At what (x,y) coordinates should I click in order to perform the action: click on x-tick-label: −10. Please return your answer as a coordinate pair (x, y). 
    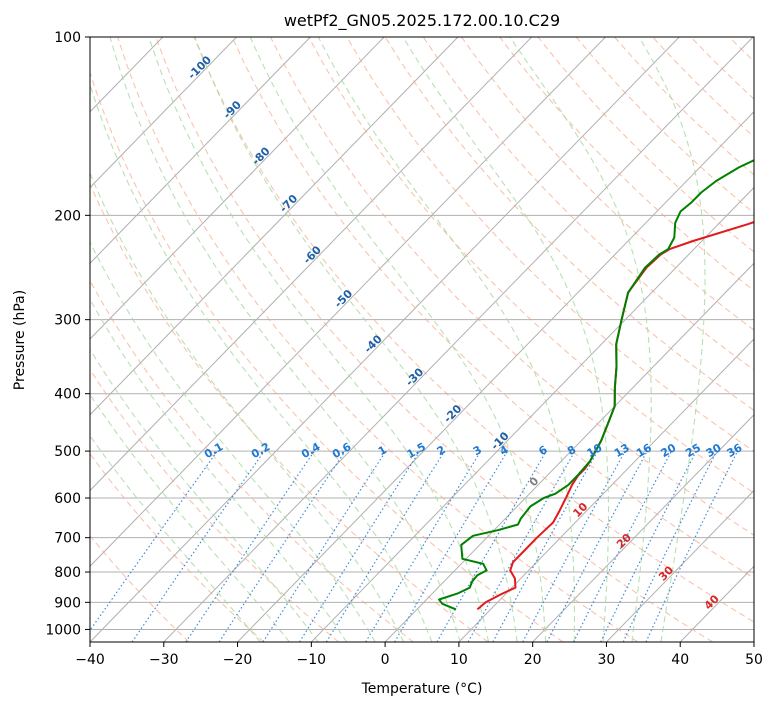
    Looking at the image, I should click on (312, 660).